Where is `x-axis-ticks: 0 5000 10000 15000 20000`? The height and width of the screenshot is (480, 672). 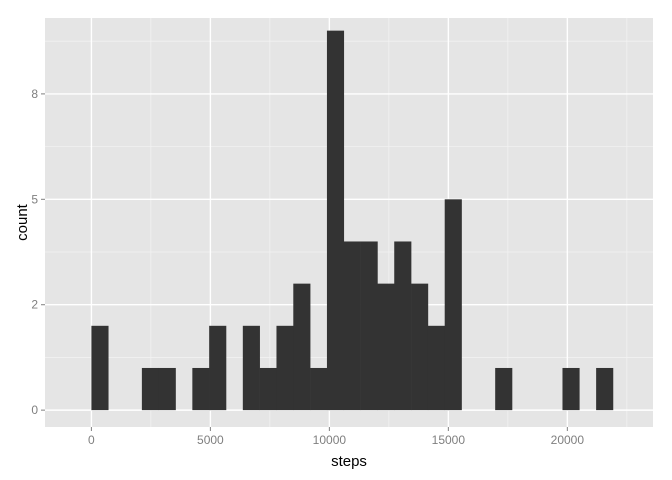
x-axis-ticks: 0 5000 10000 15000 20000 is located at coordinates (336, 437).